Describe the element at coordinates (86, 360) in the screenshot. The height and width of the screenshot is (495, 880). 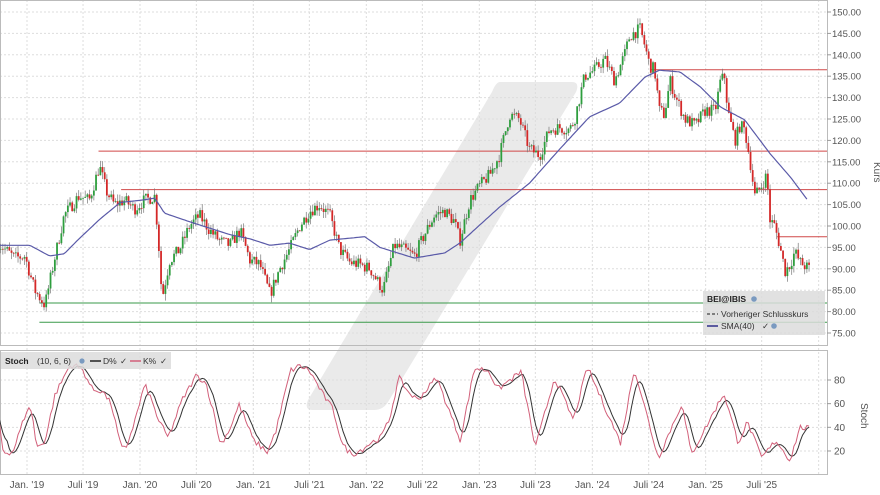
I see `stoch-legend: Stoch (10, 6, 6) D% ✓ K% ✓` at that location.